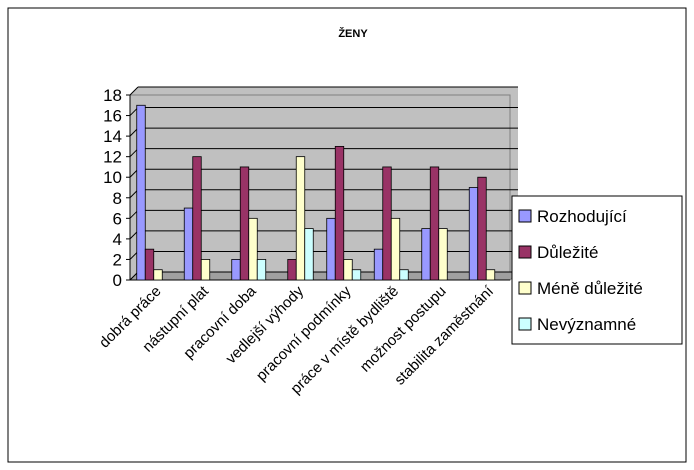 The height and width of the screenshot is (470, 694). Describe the element at coordinates (112, 136) in the screenshot. I see `y-tick-label: 14` at that location.